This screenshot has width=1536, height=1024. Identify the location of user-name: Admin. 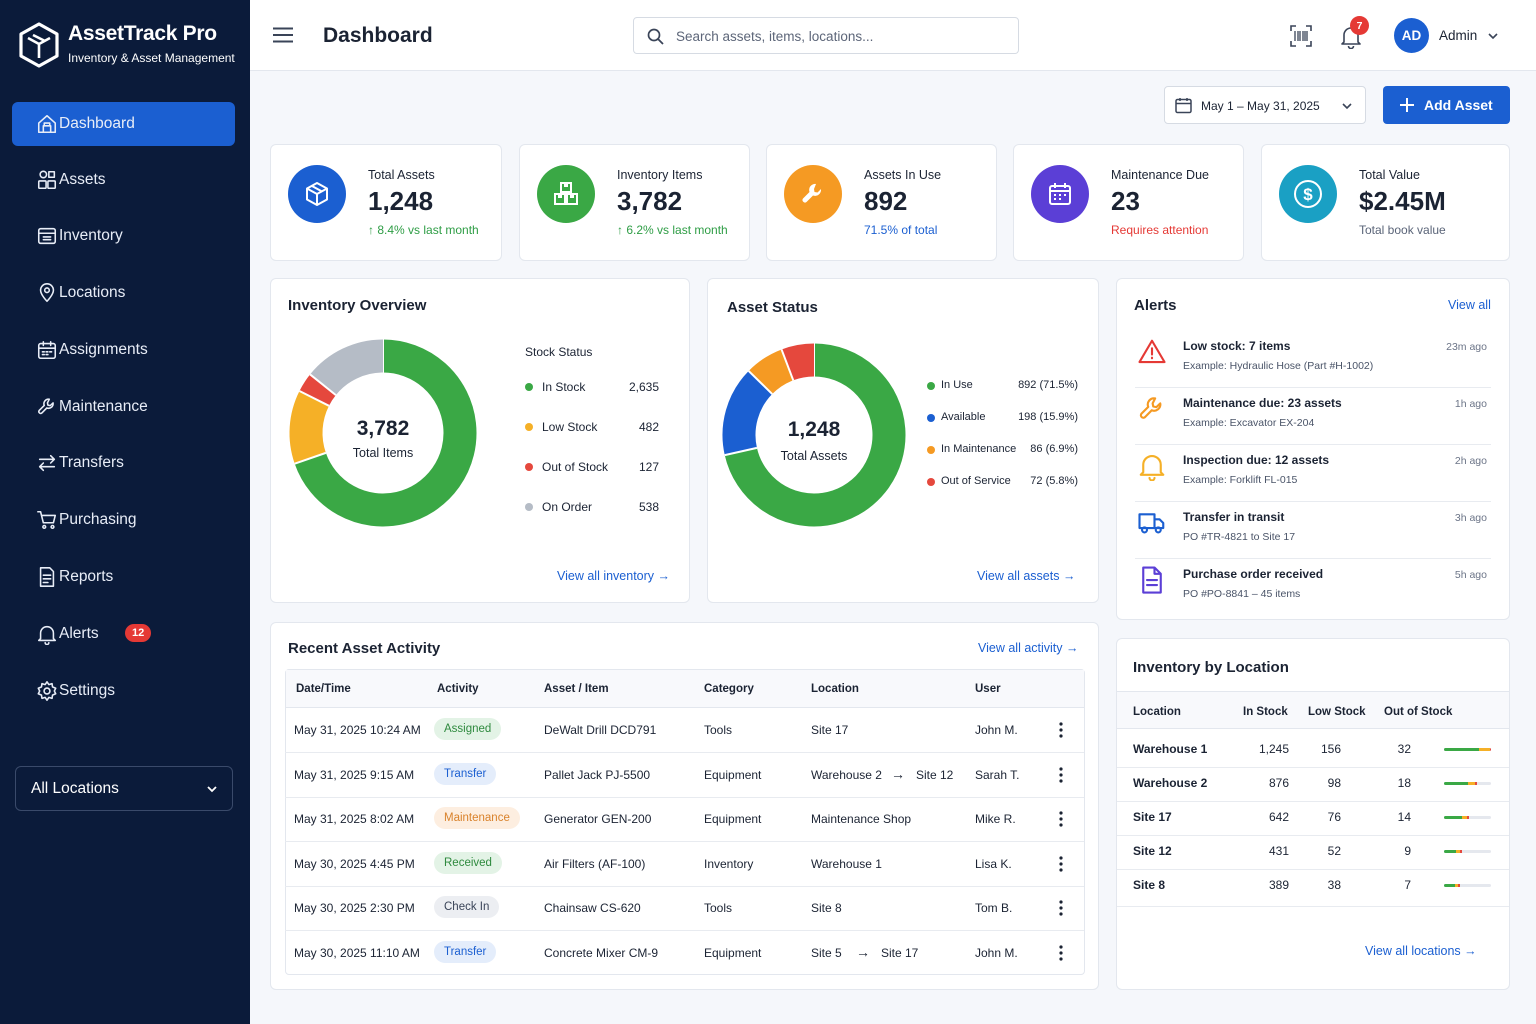
(1458, 35).